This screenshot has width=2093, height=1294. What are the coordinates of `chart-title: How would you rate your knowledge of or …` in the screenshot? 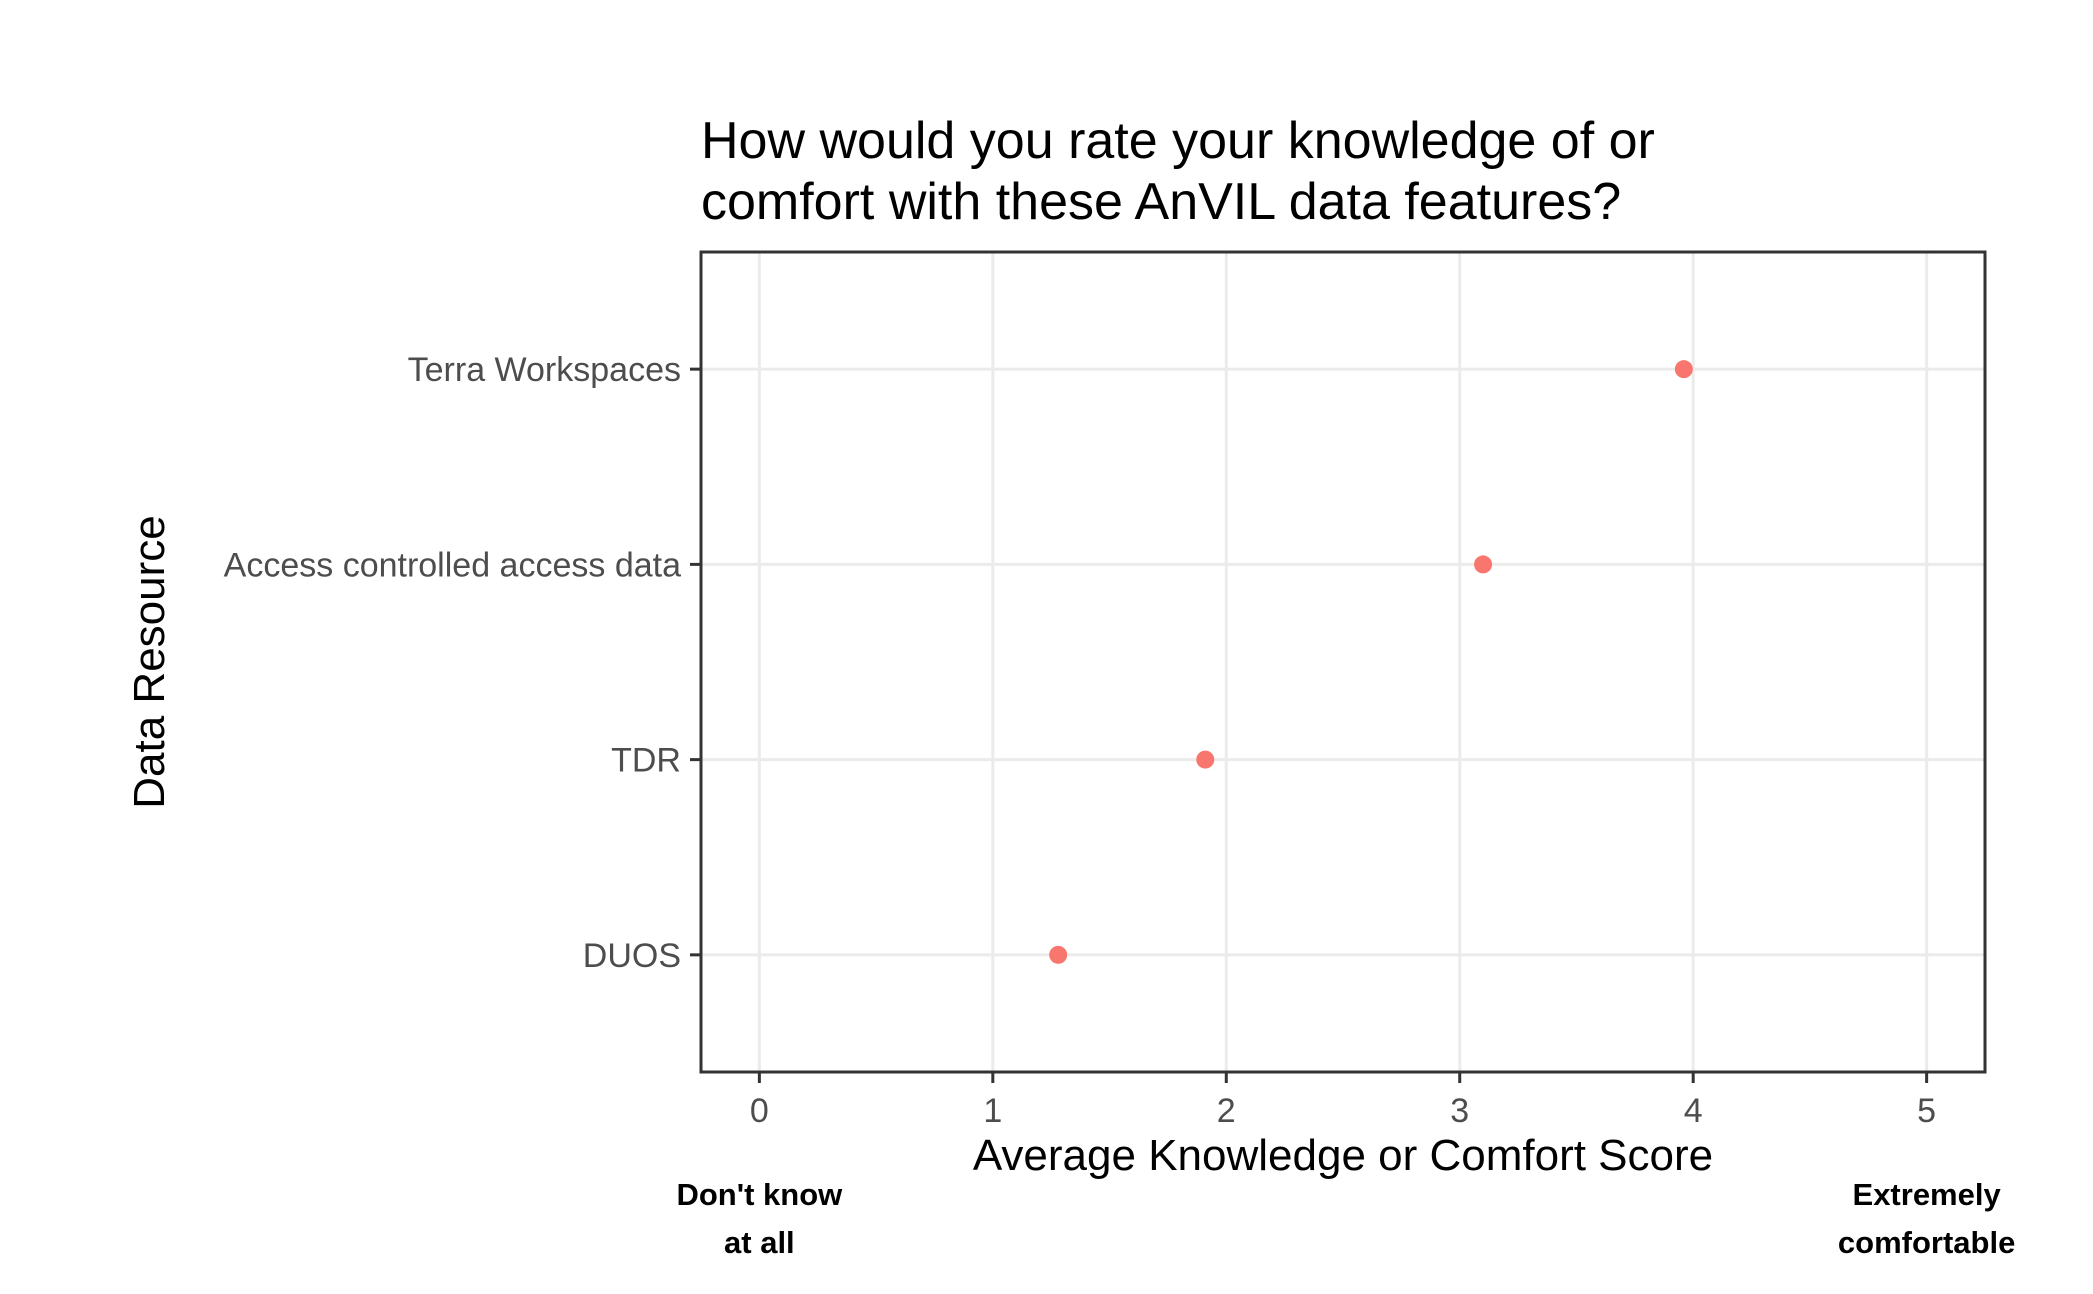 It's located at (1178, 171).